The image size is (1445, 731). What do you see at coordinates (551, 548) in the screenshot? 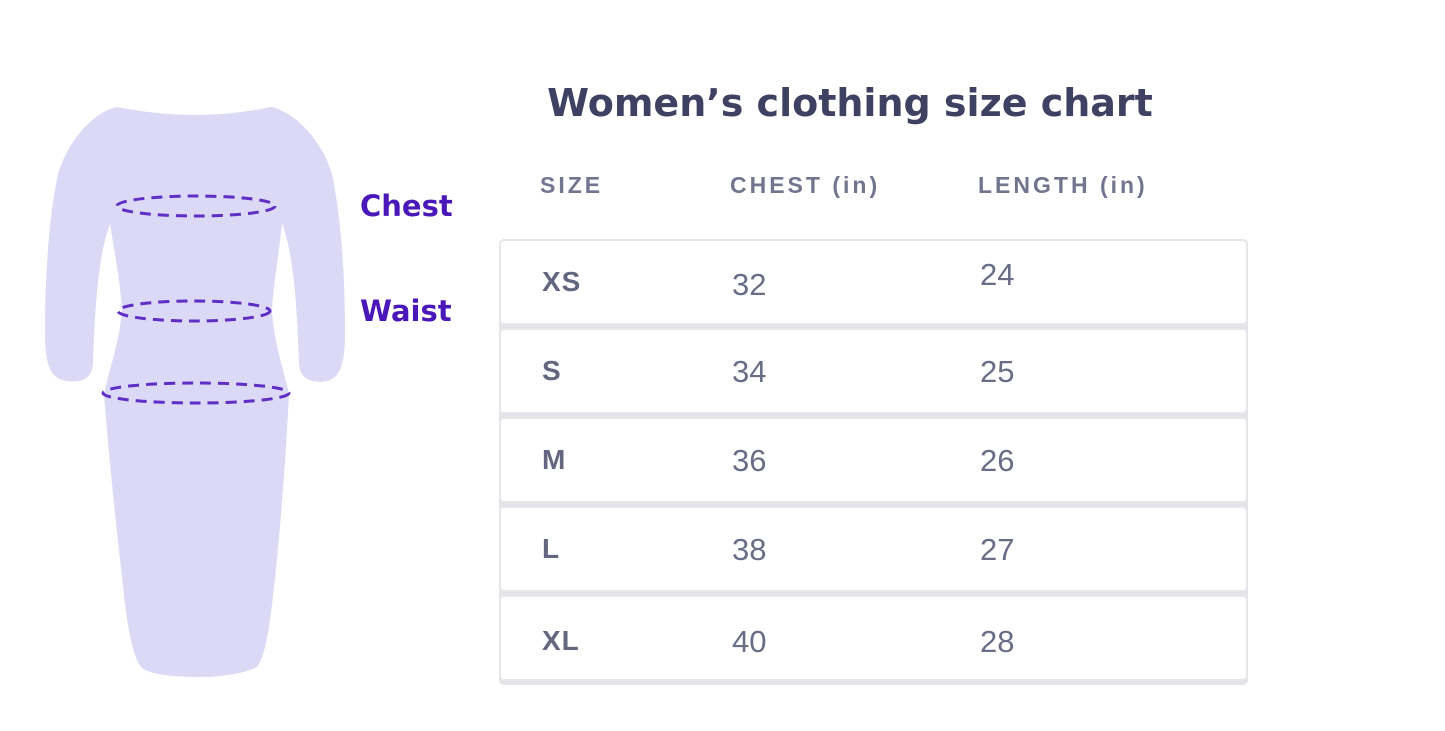
I see `size-cell: L` at bounding box center [551, 548].